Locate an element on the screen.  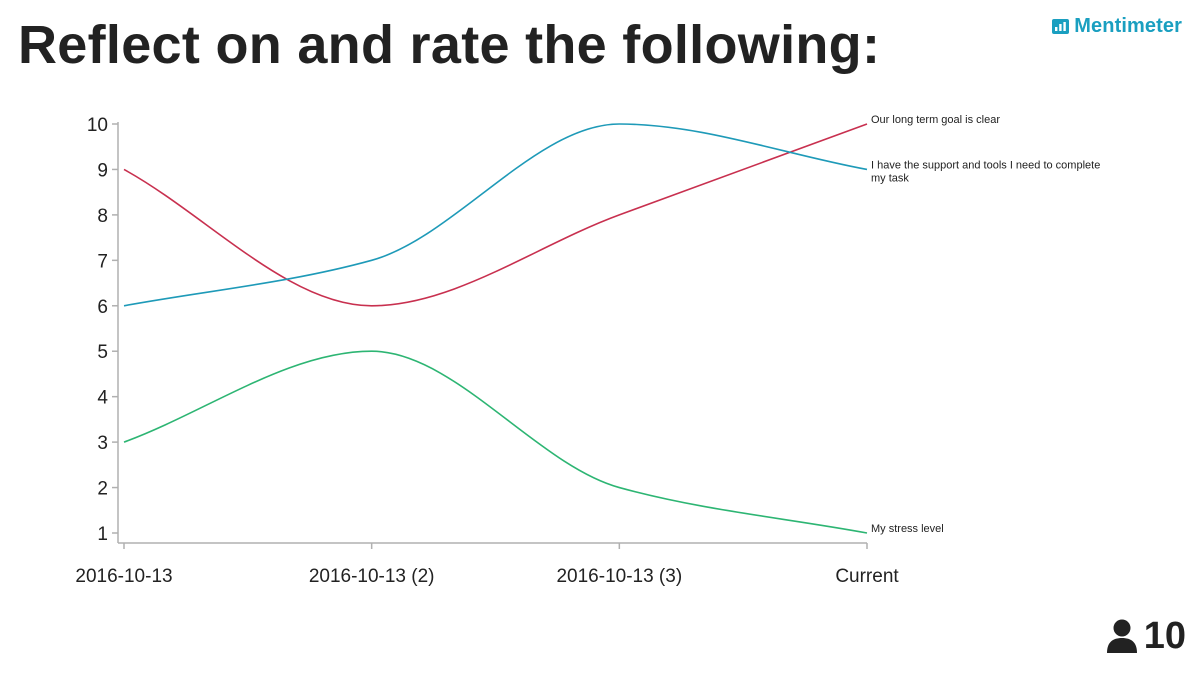
person-icon is located at coordinates (1121, 636).